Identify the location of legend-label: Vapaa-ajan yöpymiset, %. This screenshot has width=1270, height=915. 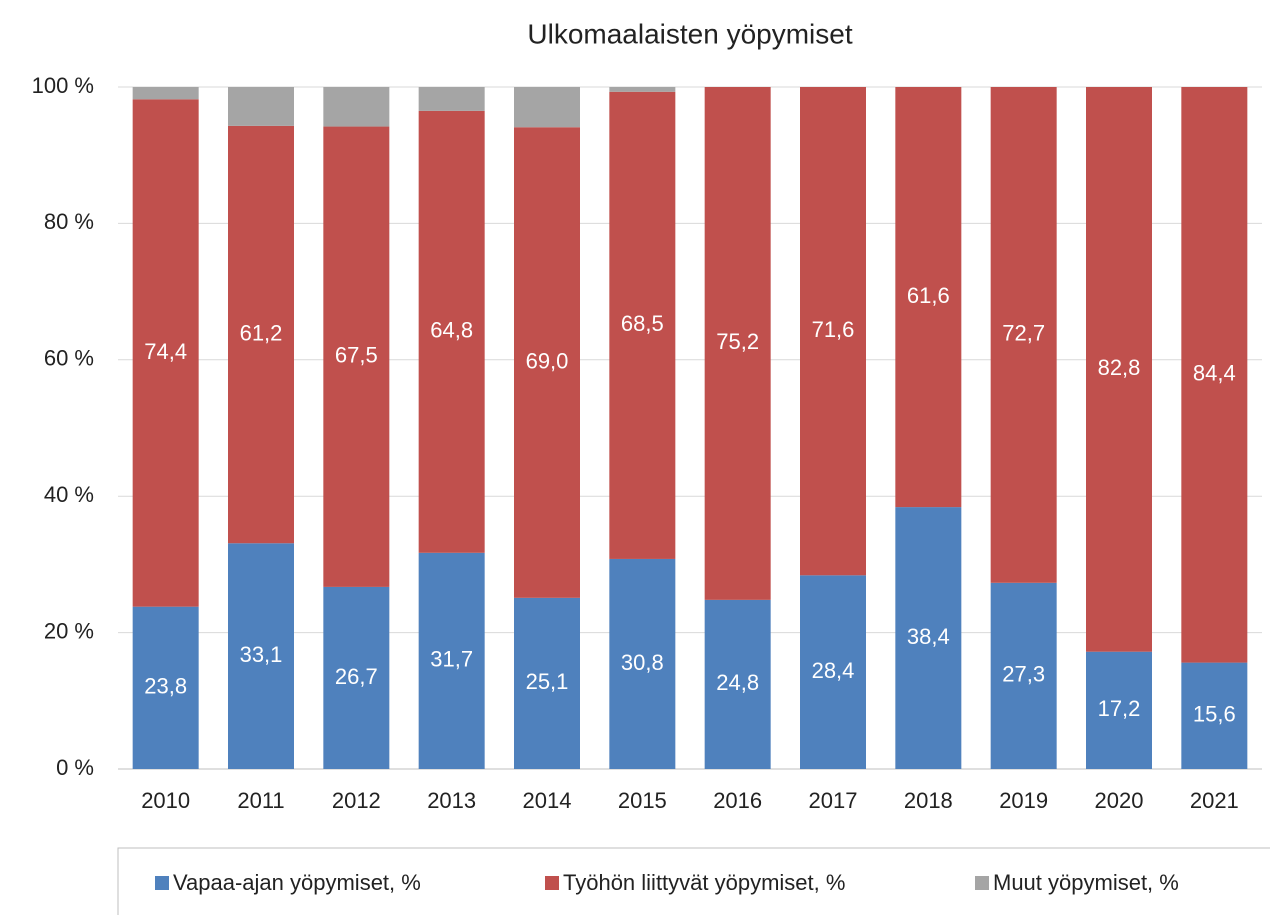
(297, 882).